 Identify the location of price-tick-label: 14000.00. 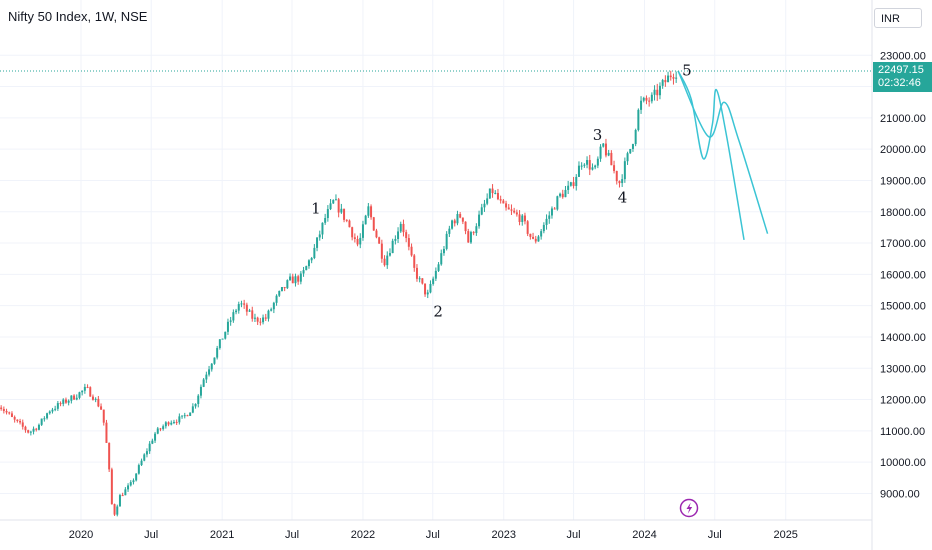
(903, 338).